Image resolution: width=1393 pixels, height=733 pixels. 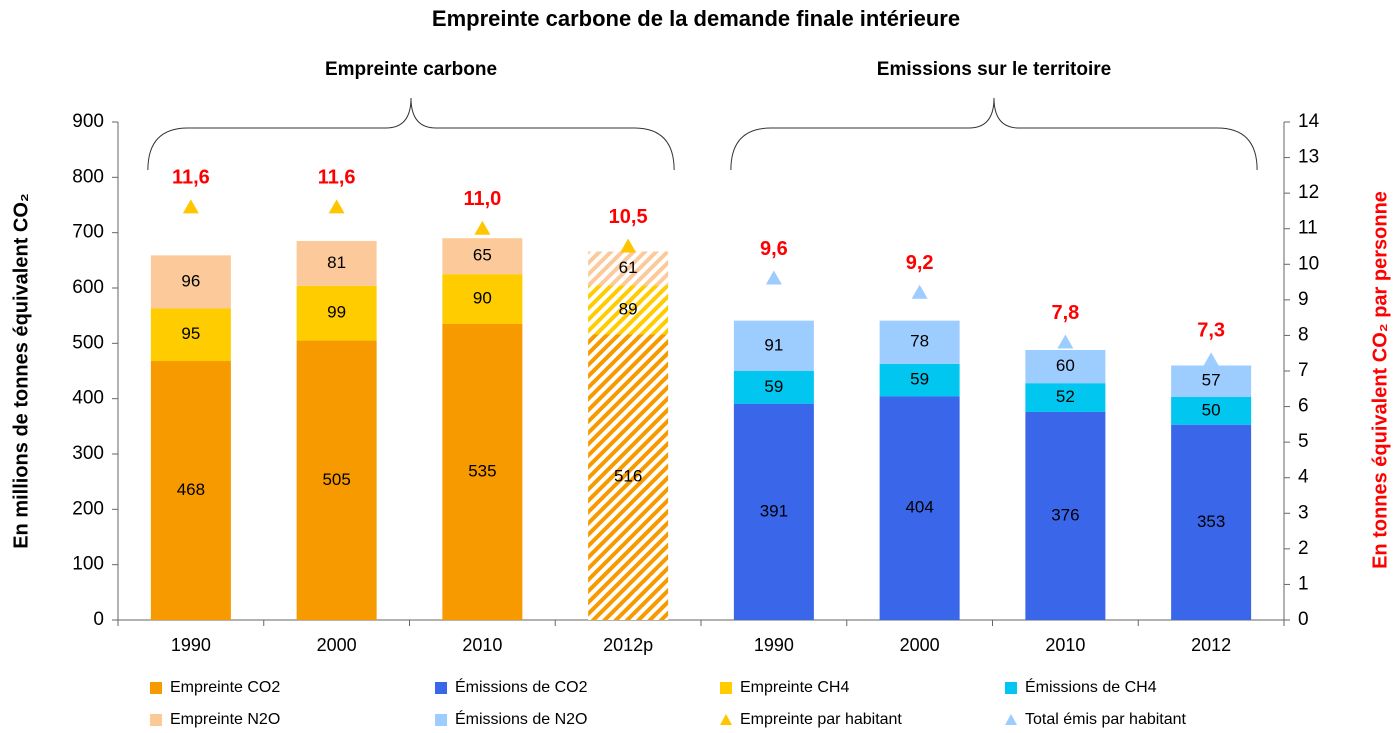 I want to click on data-label: 10,5, so click(x=628, y=217).